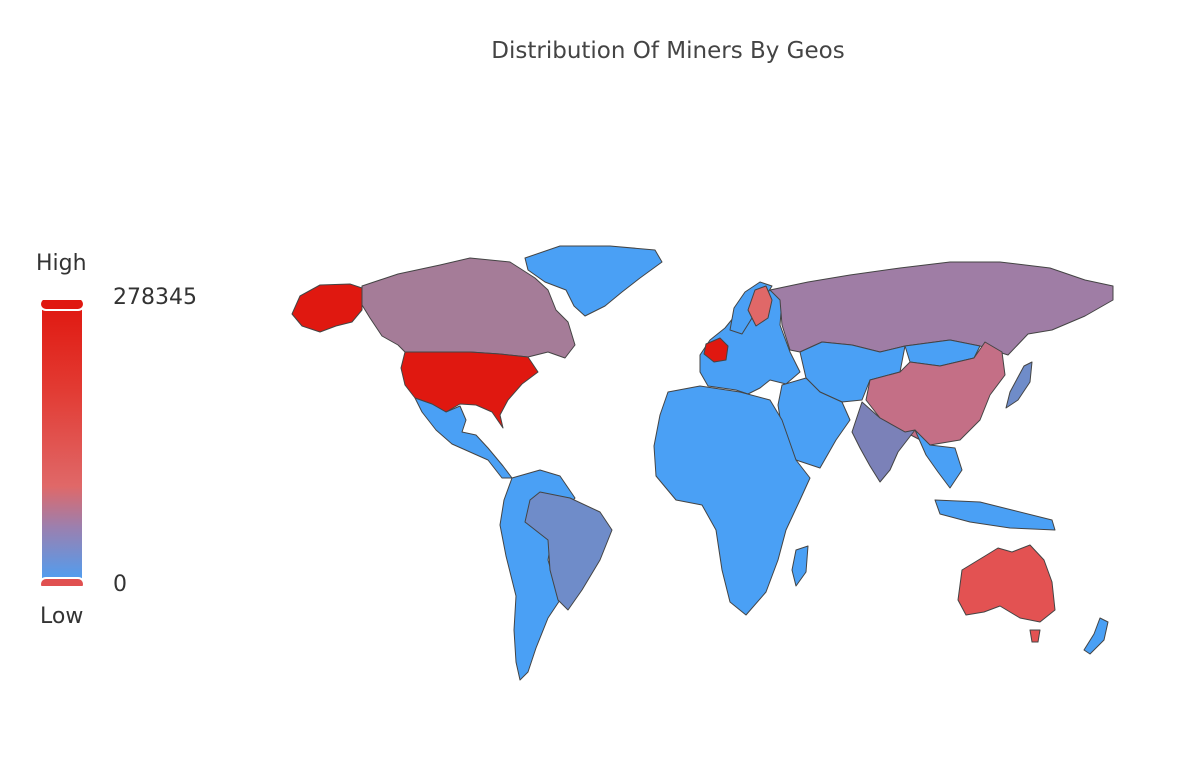 The image size is (1200, 760). Describe the element at coordinates (469, 390) in the screenshot. I see `region-usa` at that location.